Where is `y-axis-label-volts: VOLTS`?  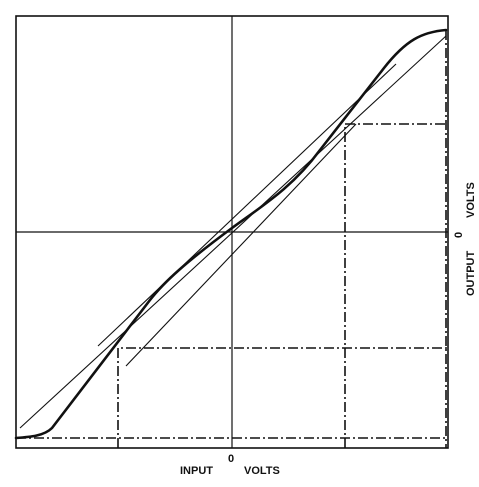
y-axis-label-volts: VOLTS is located at coordinates (471, 200).